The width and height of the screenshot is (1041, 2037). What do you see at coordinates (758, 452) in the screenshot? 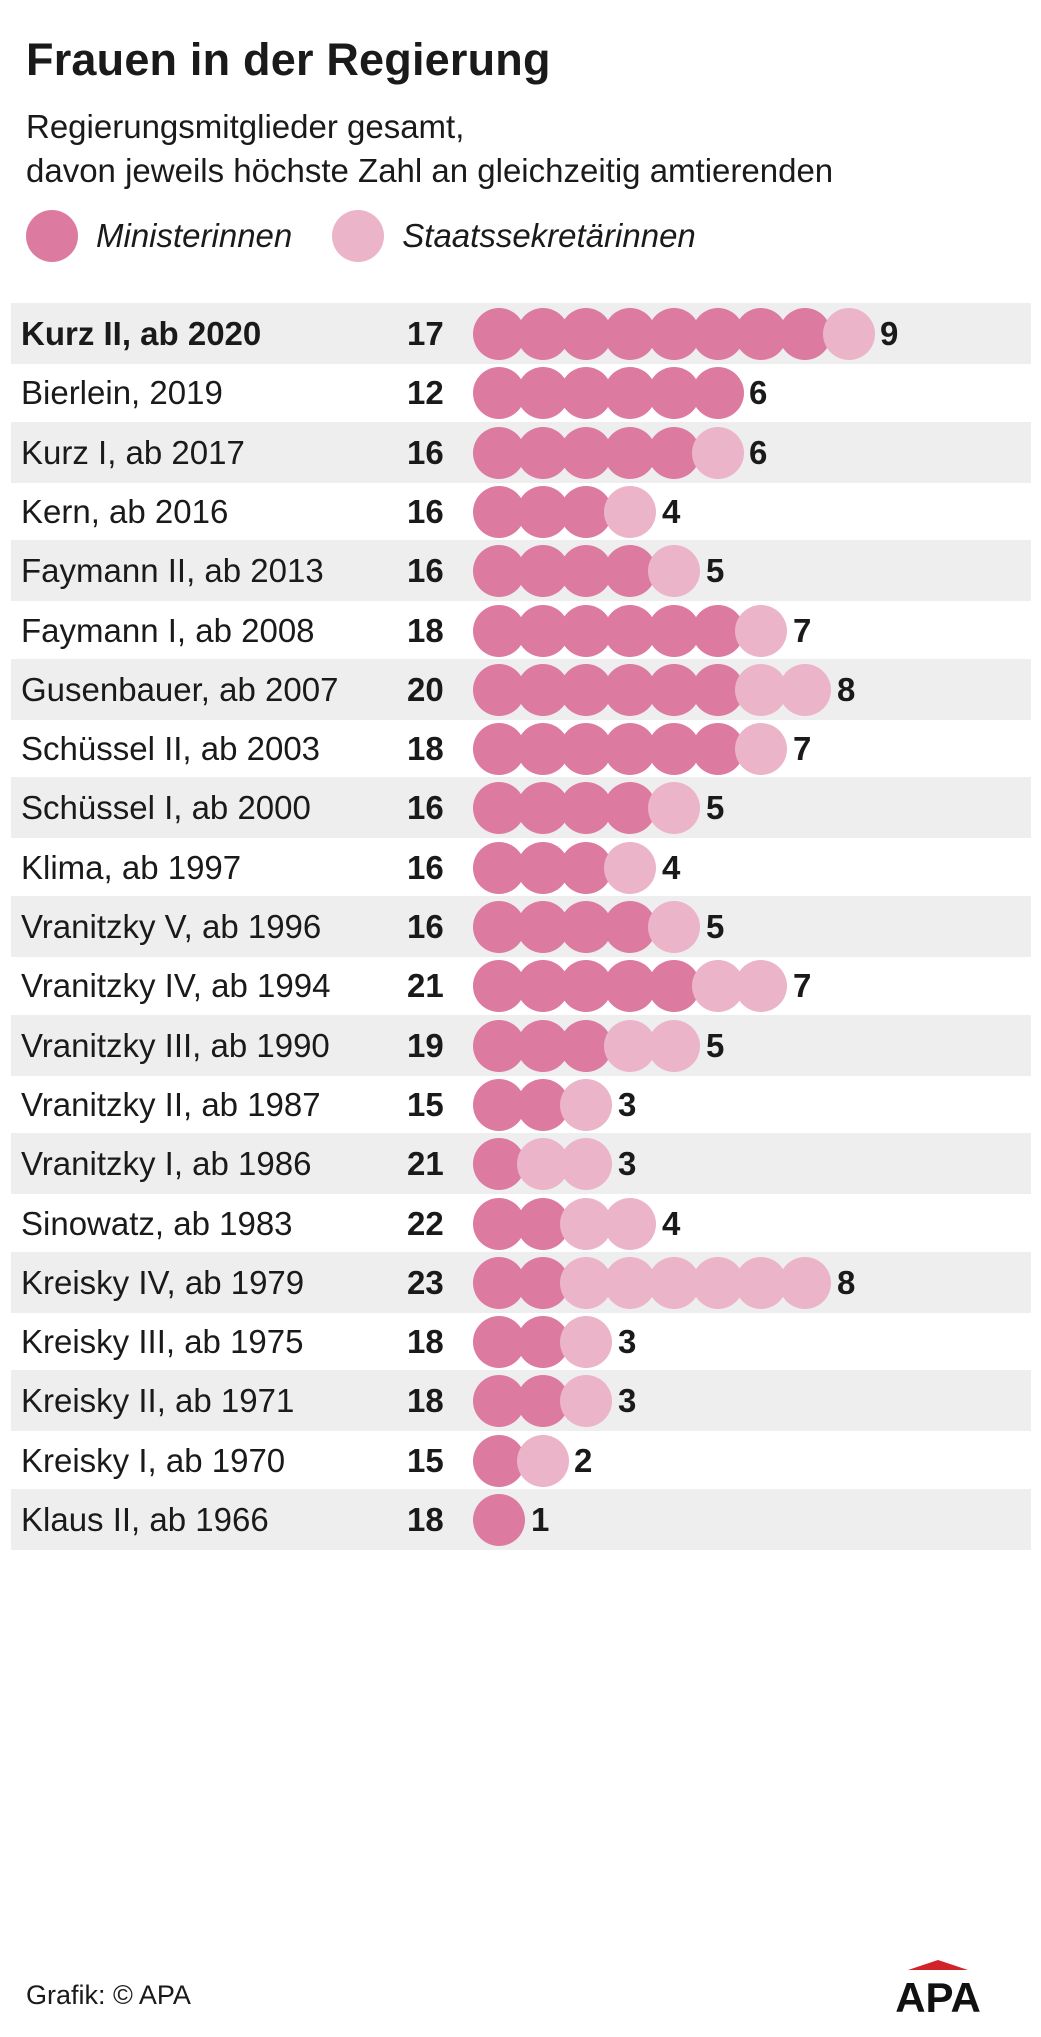
I see `women-count: 6` at bounding box center [758, 452].